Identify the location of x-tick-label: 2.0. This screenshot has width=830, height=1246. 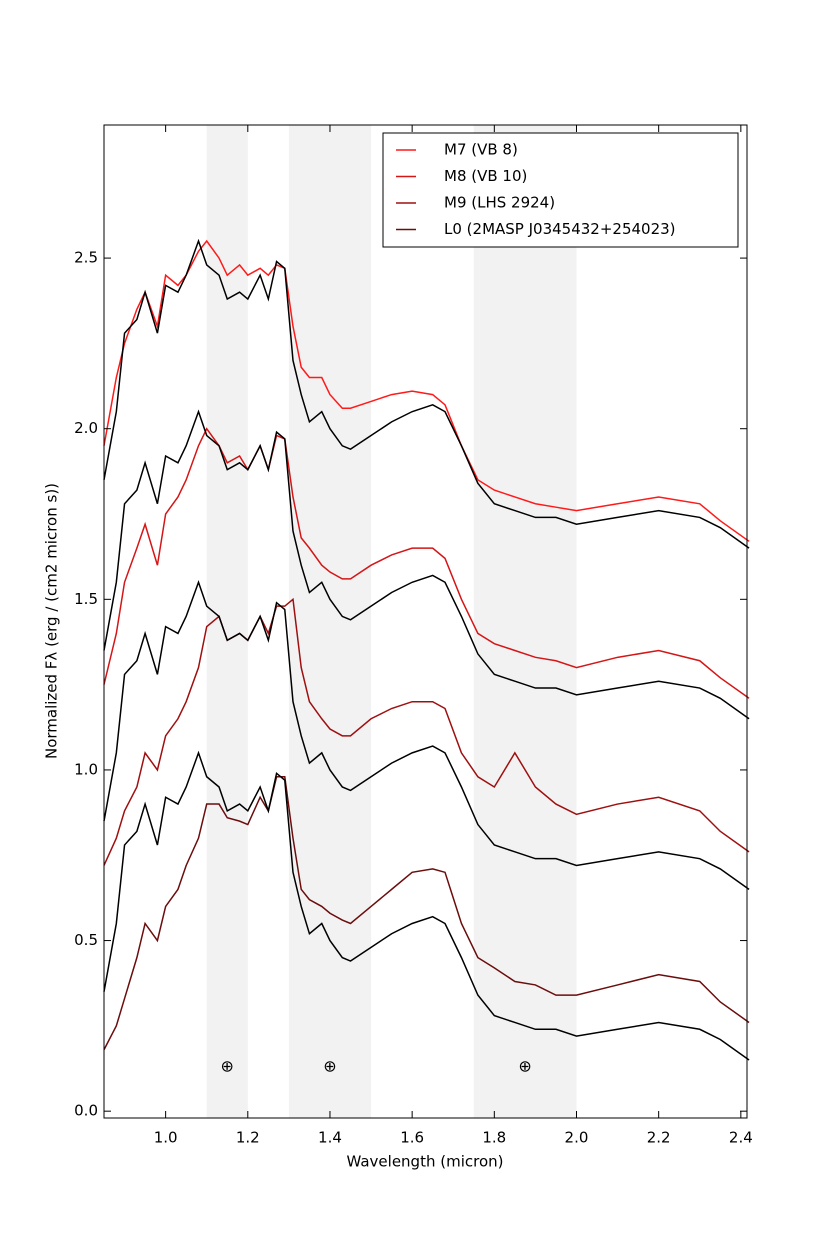
(577, 1138).